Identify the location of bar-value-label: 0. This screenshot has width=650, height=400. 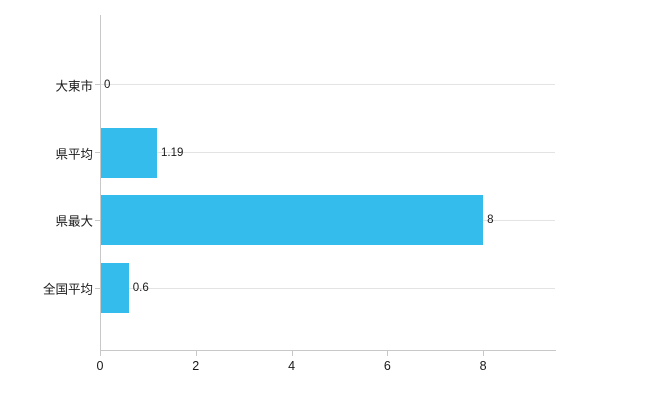
(107, 84).